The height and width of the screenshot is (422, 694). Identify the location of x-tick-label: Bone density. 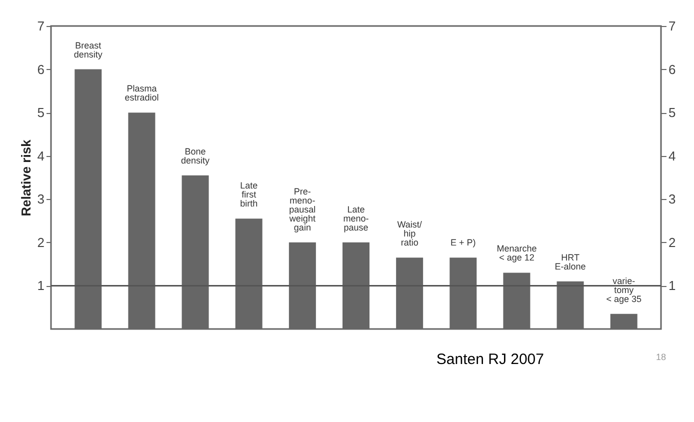
(195, 156).